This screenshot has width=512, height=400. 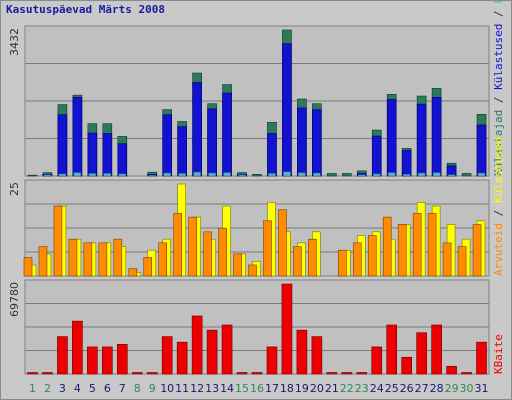 What do you see at coordinates (92, 388) in the screenshot?
I see `x-tick-5: 5` at bounding box center [92, 388].